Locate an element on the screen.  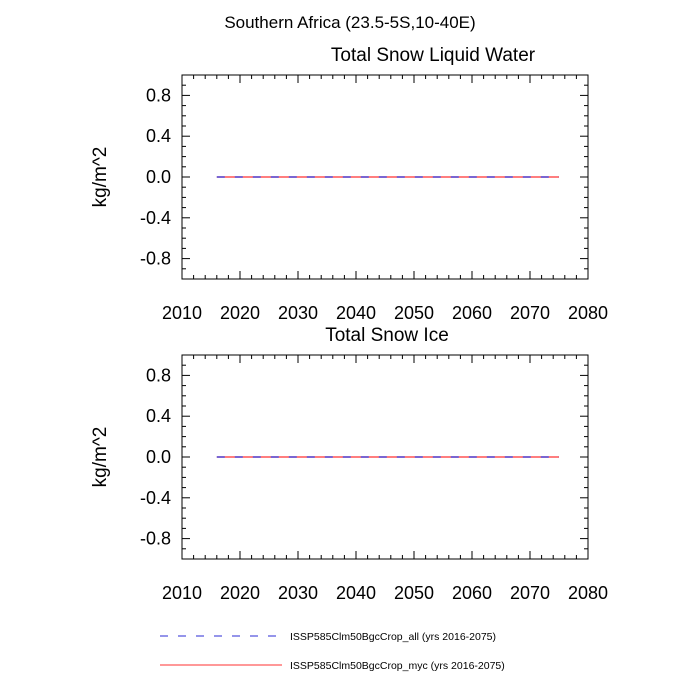
panel-title: Total Snow Ice is located at coordinates (387, 335).